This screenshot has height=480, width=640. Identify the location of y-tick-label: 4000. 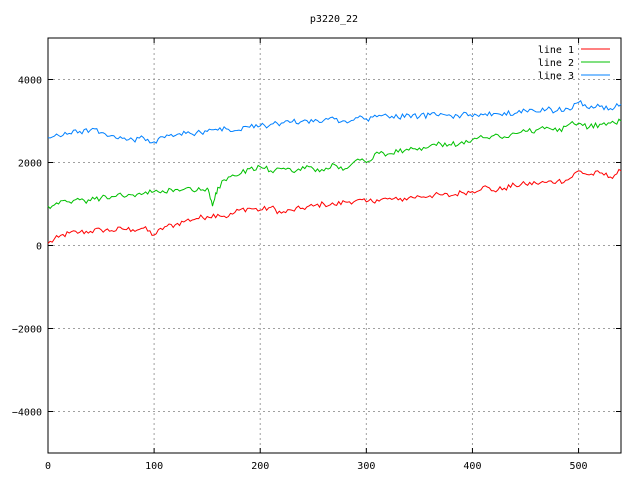
(30, 81).